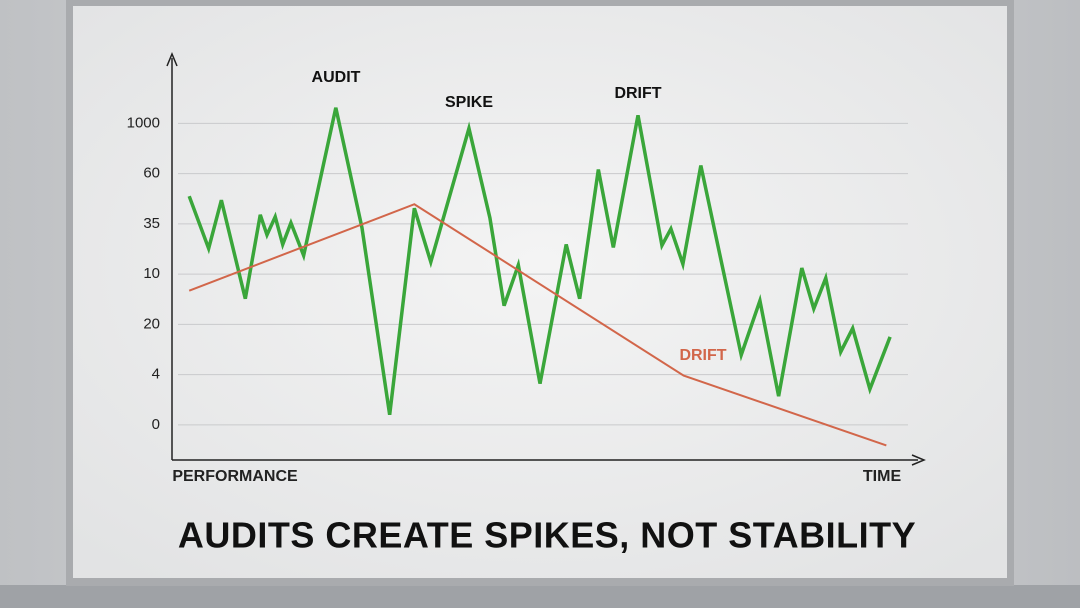  What do you see at coordinates (235, 476) in the screenshot?
I see `y-axis-label: PERFORMANCE` at bounding box center [235, 476].